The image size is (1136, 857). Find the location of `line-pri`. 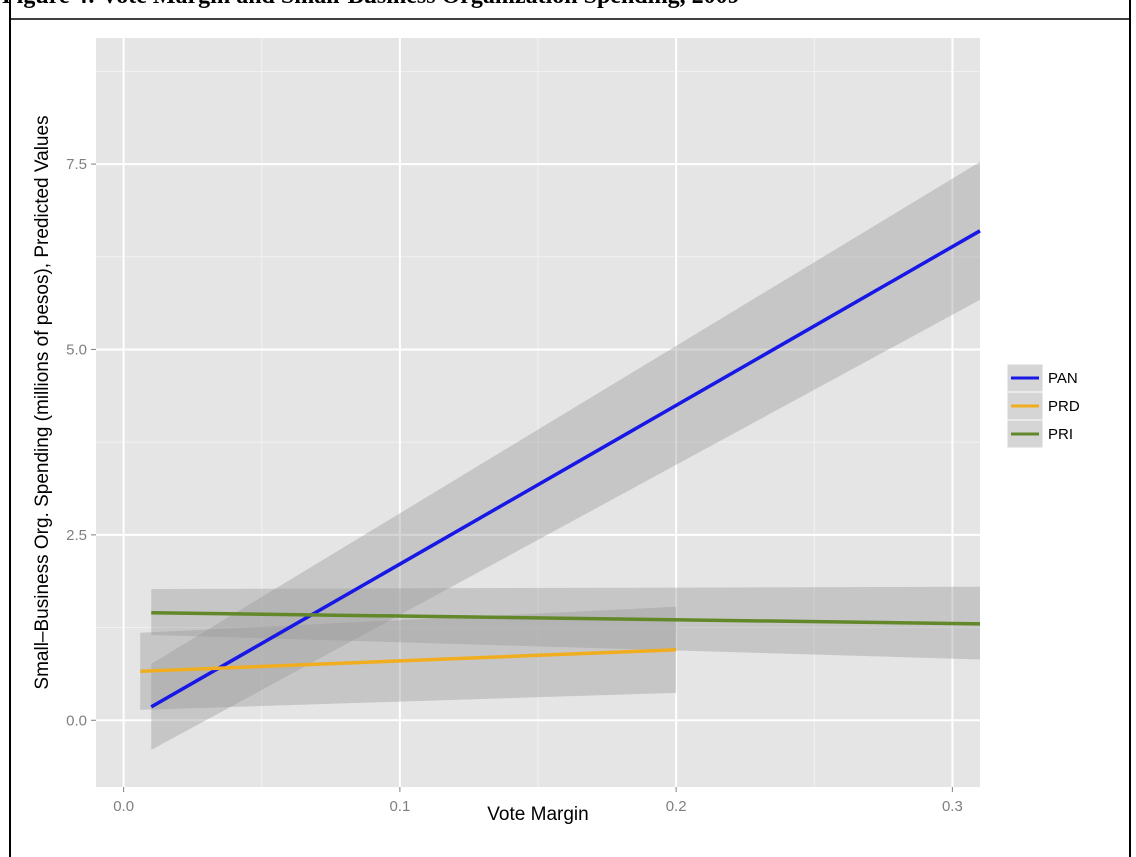

line-pri is located at coordinates (566, 618).